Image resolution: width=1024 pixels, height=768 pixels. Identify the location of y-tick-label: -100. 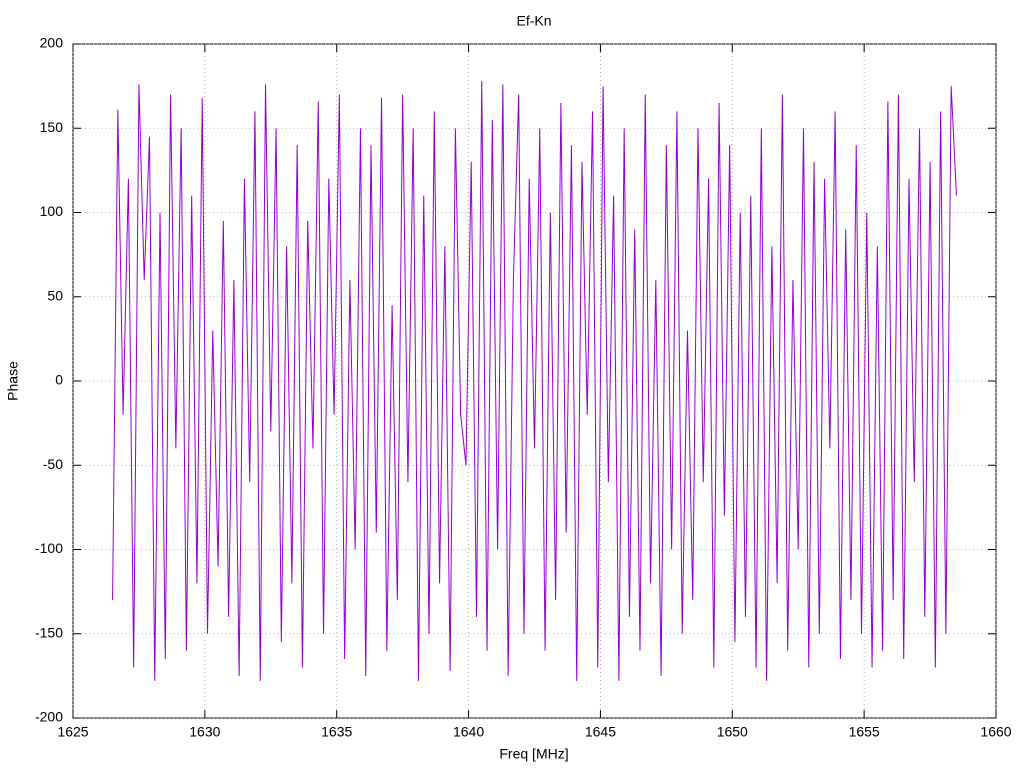
(49, 548).